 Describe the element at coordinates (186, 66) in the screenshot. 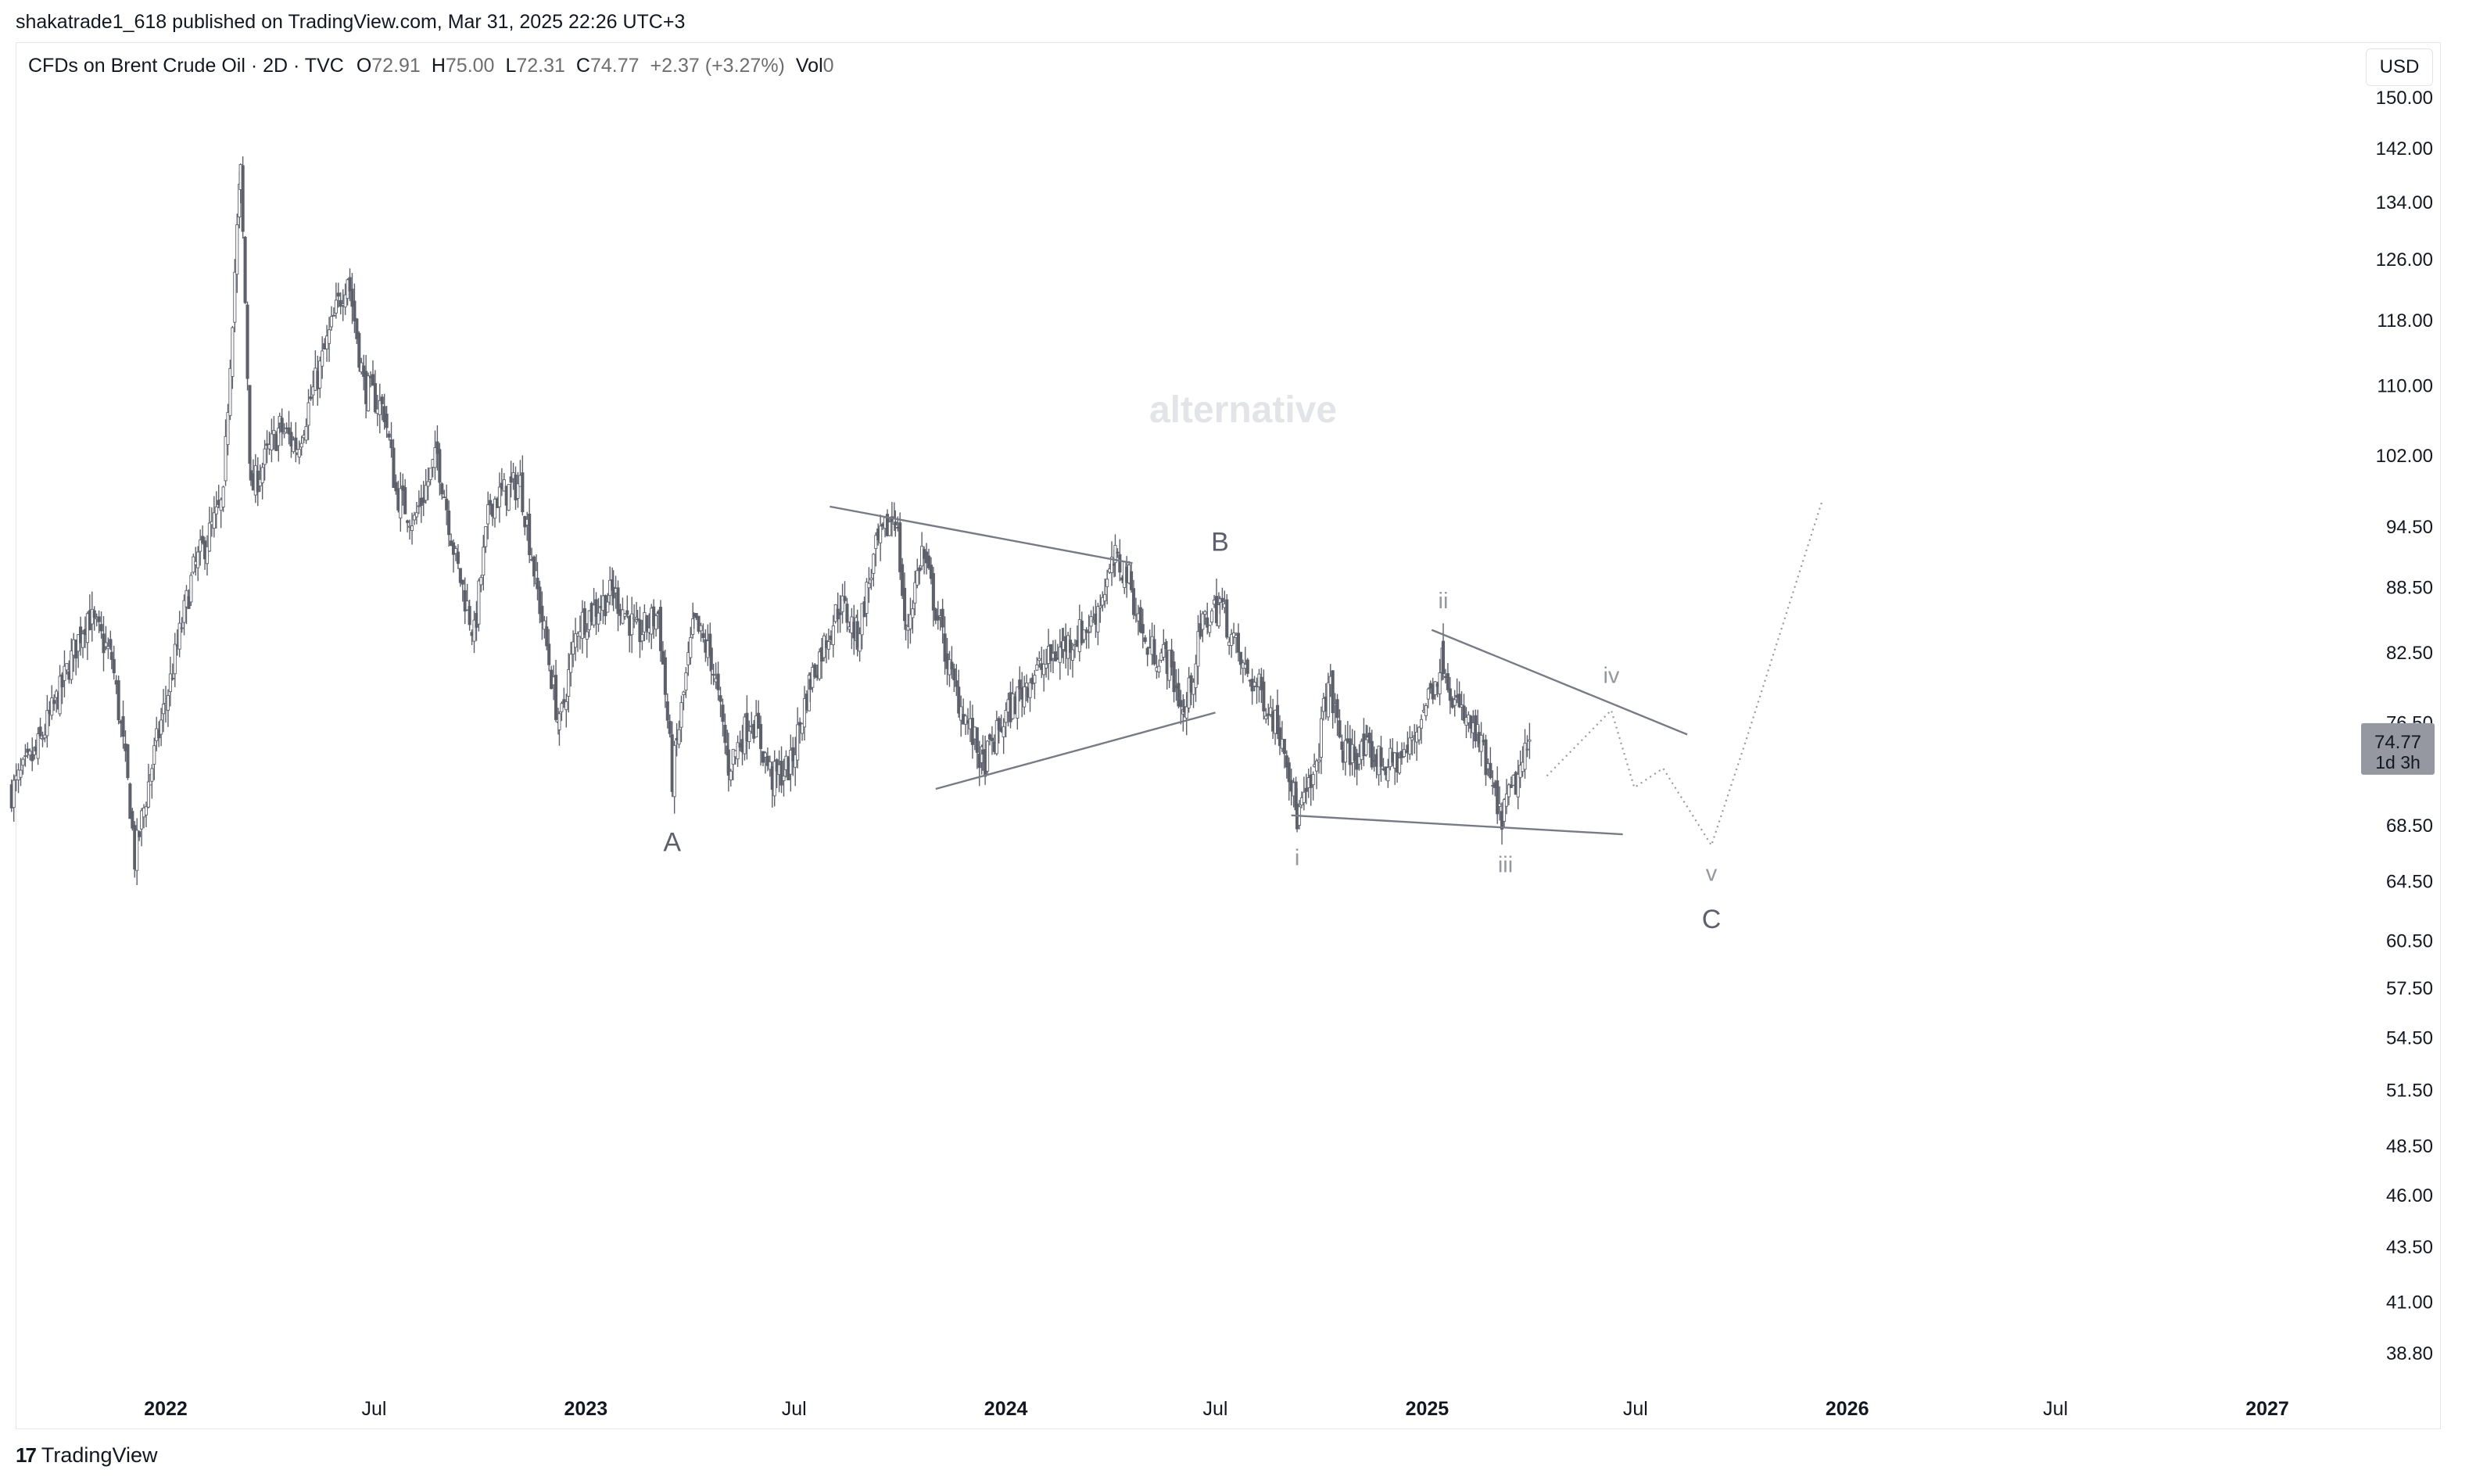

I see `symbol-title: CFDs on Brent Crude Oil · 2D · TVC` at that location.